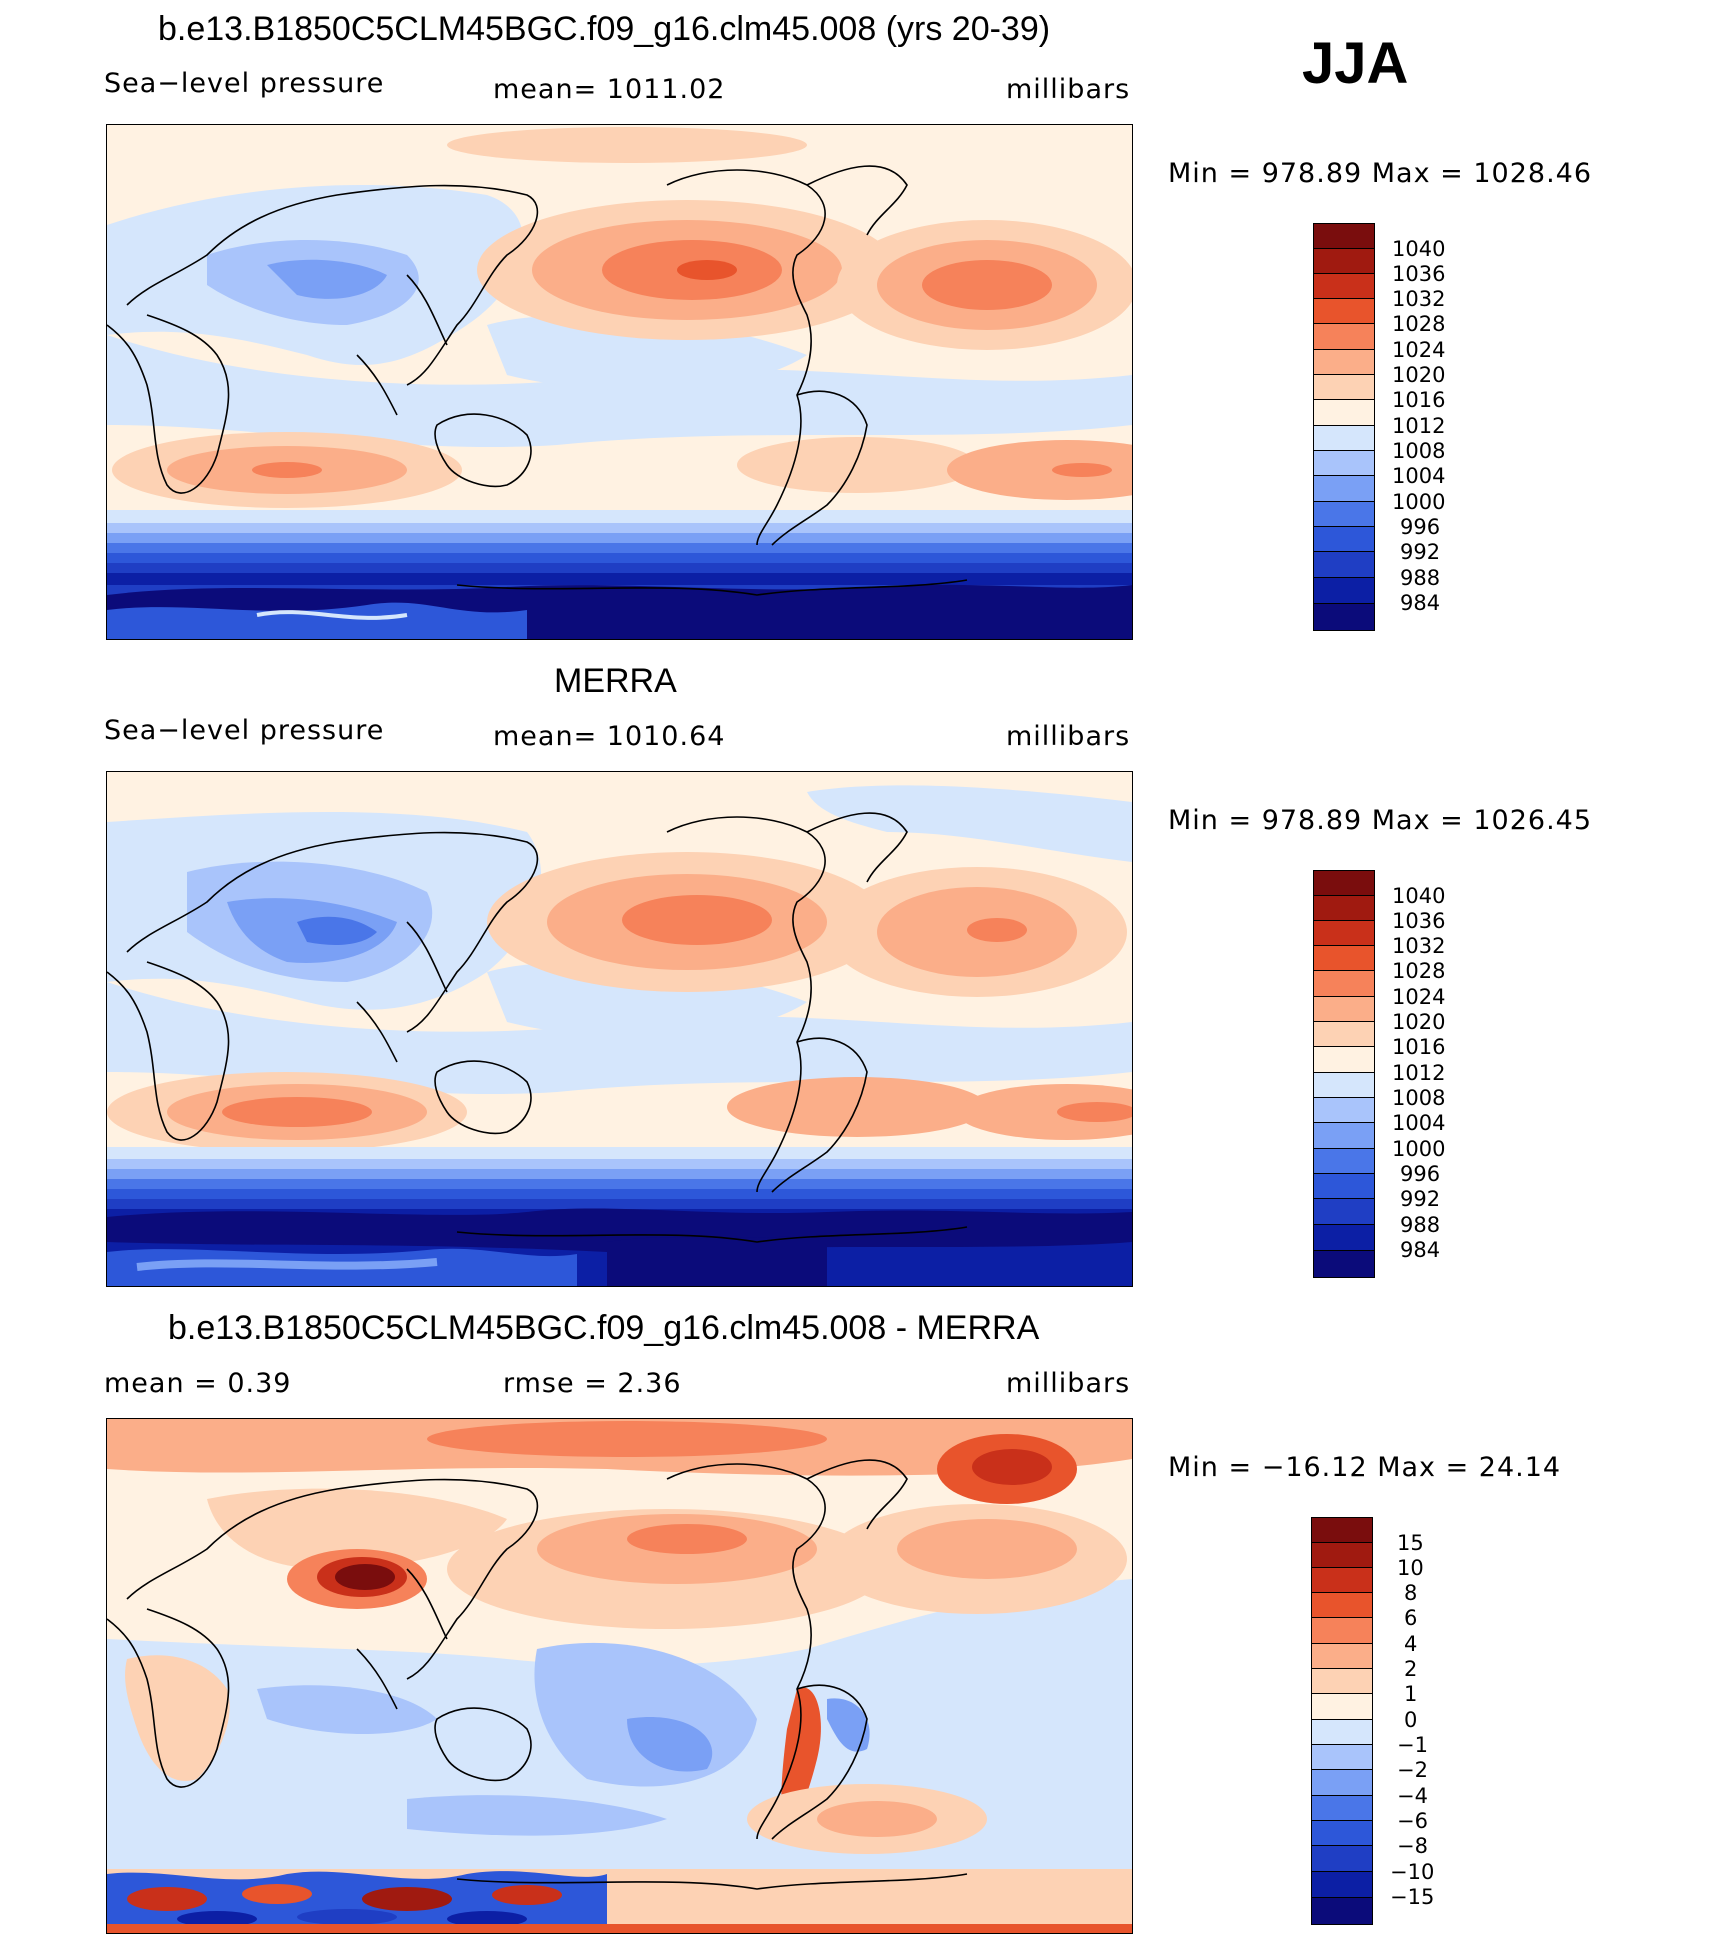  I want to click on panel1-minmax: Min = 978.89 Max = 1028.46, so click(1380, 173).